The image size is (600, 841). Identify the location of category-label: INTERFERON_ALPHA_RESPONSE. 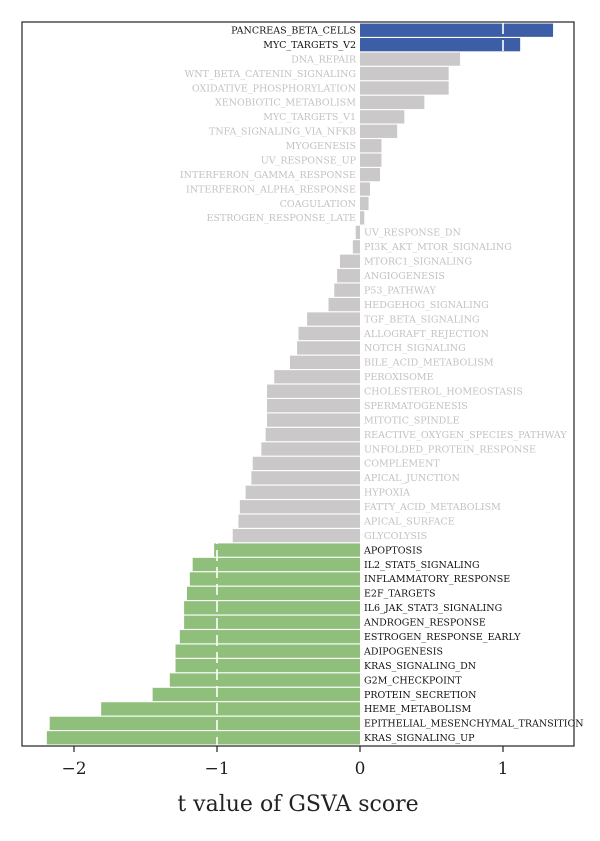
(271, 189).